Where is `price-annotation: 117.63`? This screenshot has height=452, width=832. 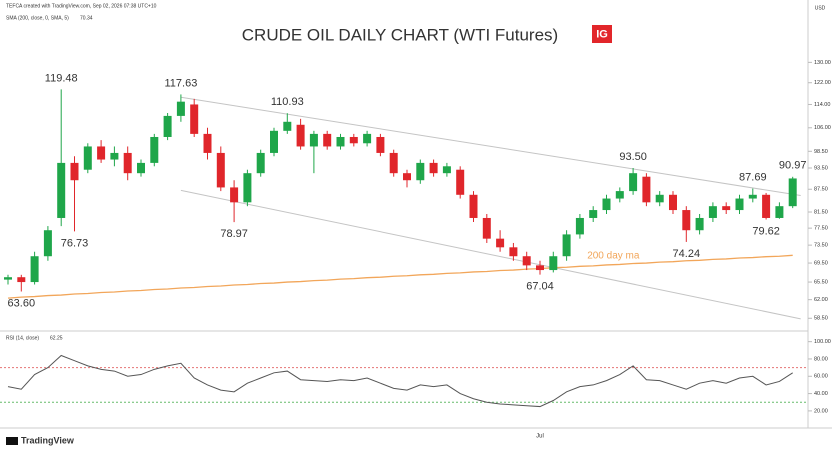 price-annotation: 117.63 is located at coordinates (180, 83).